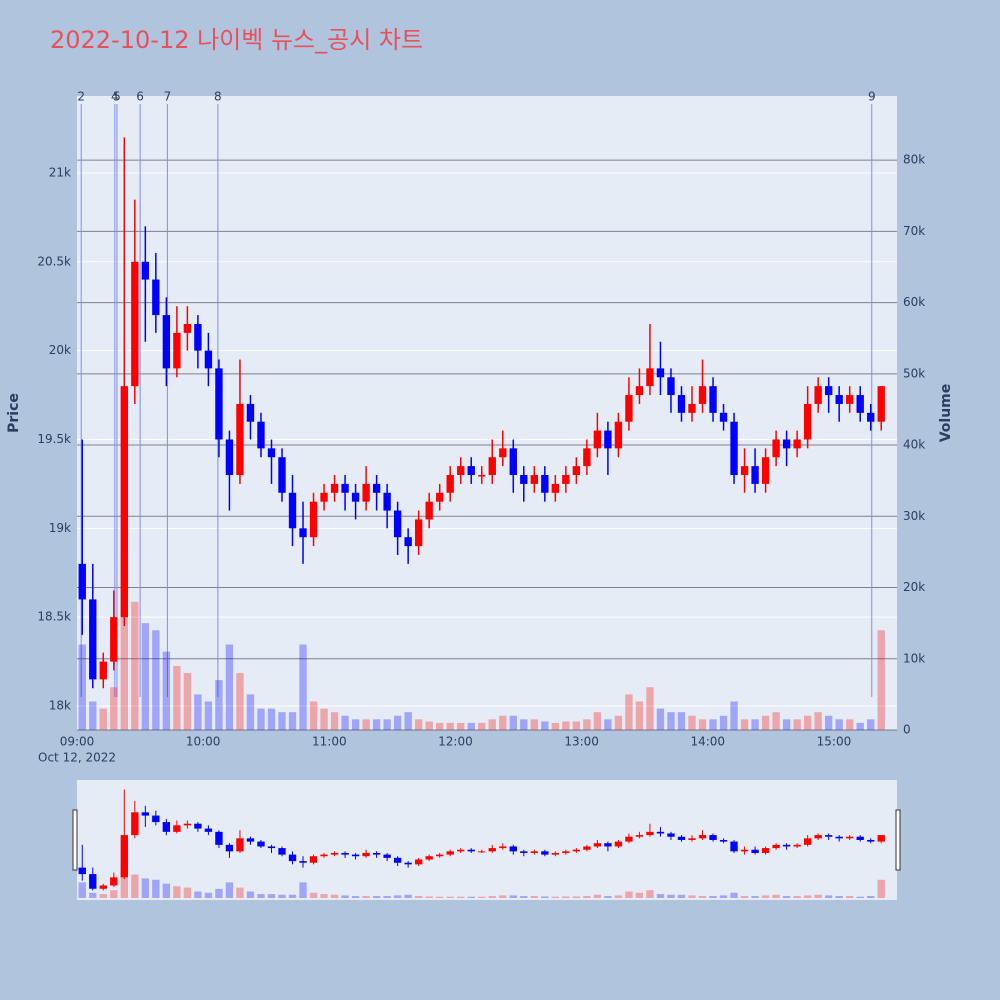 The width and height of the screenshot is (1000, 1000). I want to click on range-handle-left, so click(75, 840).